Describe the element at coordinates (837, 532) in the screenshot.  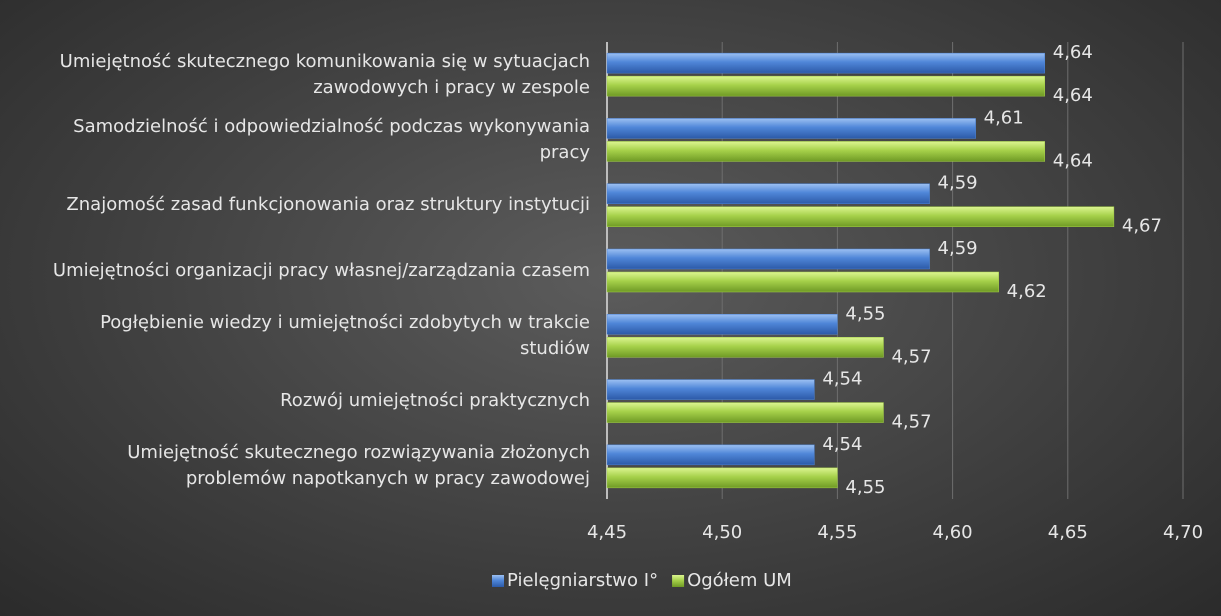
I see `x-tick-label: 4,55` at that location.